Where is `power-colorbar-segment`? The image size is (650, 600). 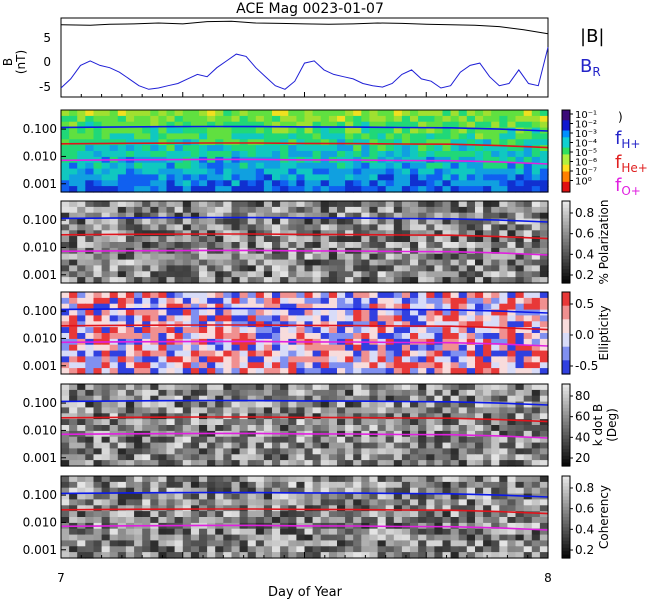
power-colorbar-segment is located at coordinates (566, 153).